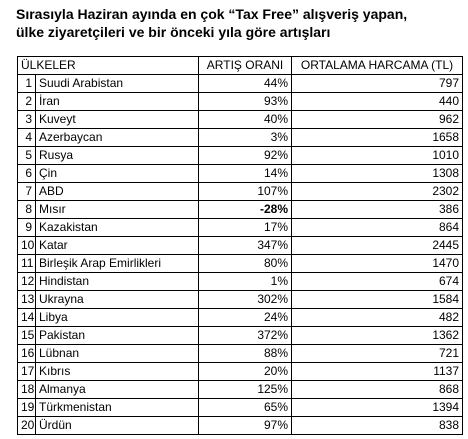  I want to click on table-row: 9 Kazakistan 17% 864, so click(240, 227).